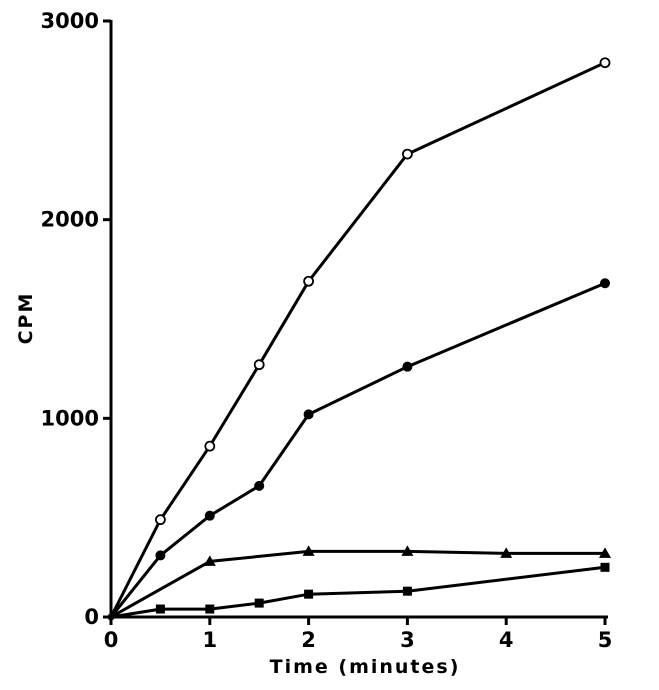  Describe the element at coordinates (111, 640) in the screenshot. I see `x-tick-label: 0` at that location.